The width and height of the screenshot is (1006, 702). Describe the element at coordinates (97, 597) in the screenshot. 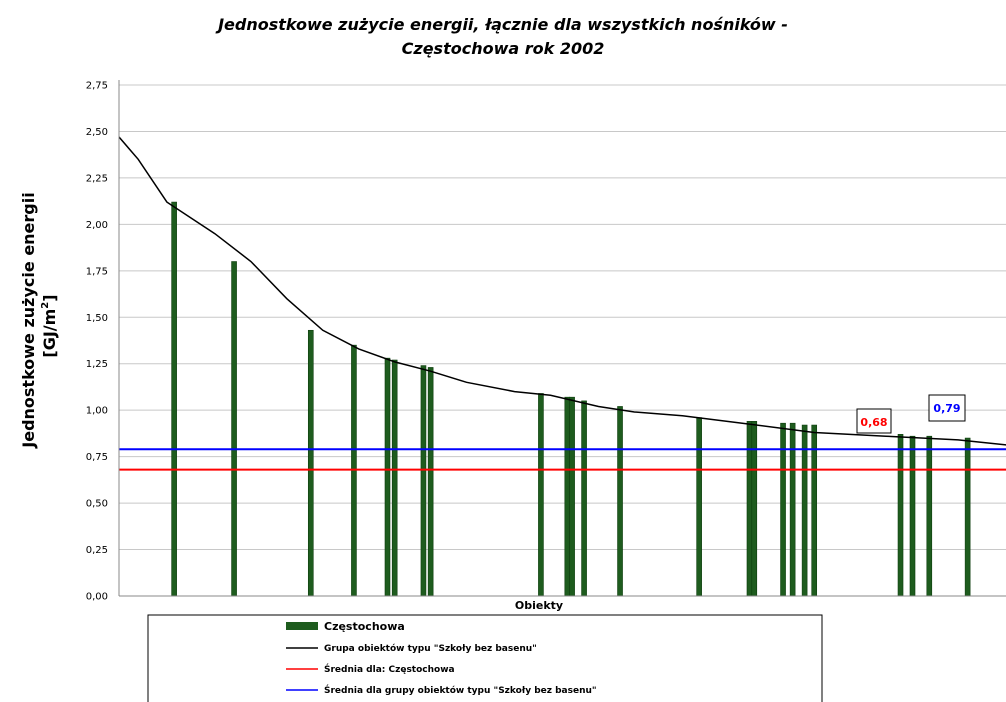

I see `y-tick-label: 0,00` at that location.